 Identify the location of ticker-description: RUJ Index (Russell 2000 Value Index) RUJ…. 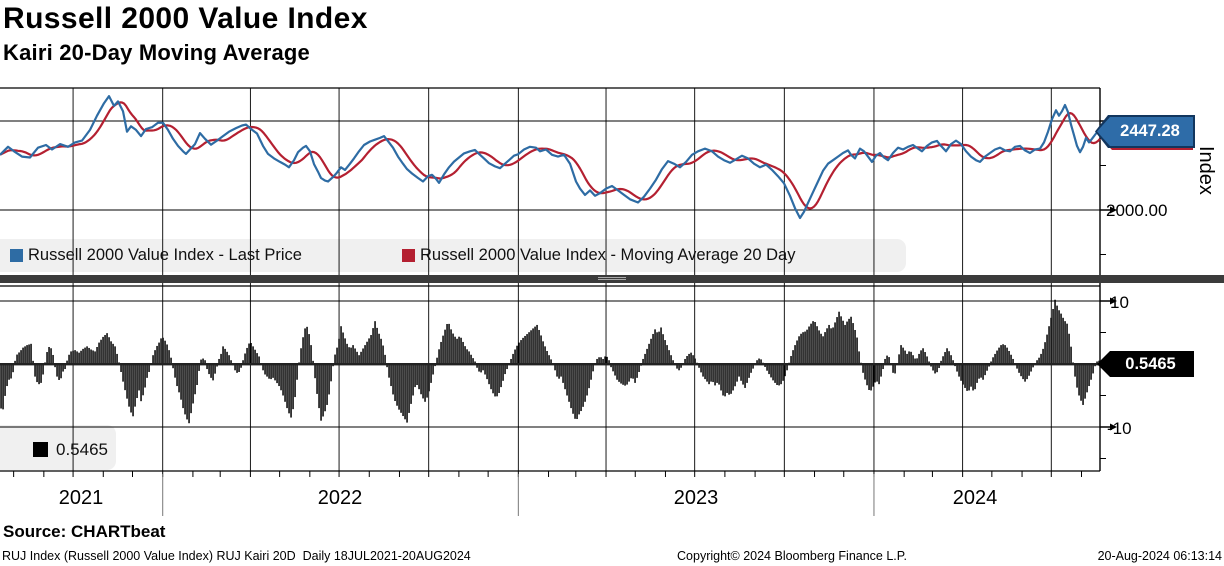
(236, 556).